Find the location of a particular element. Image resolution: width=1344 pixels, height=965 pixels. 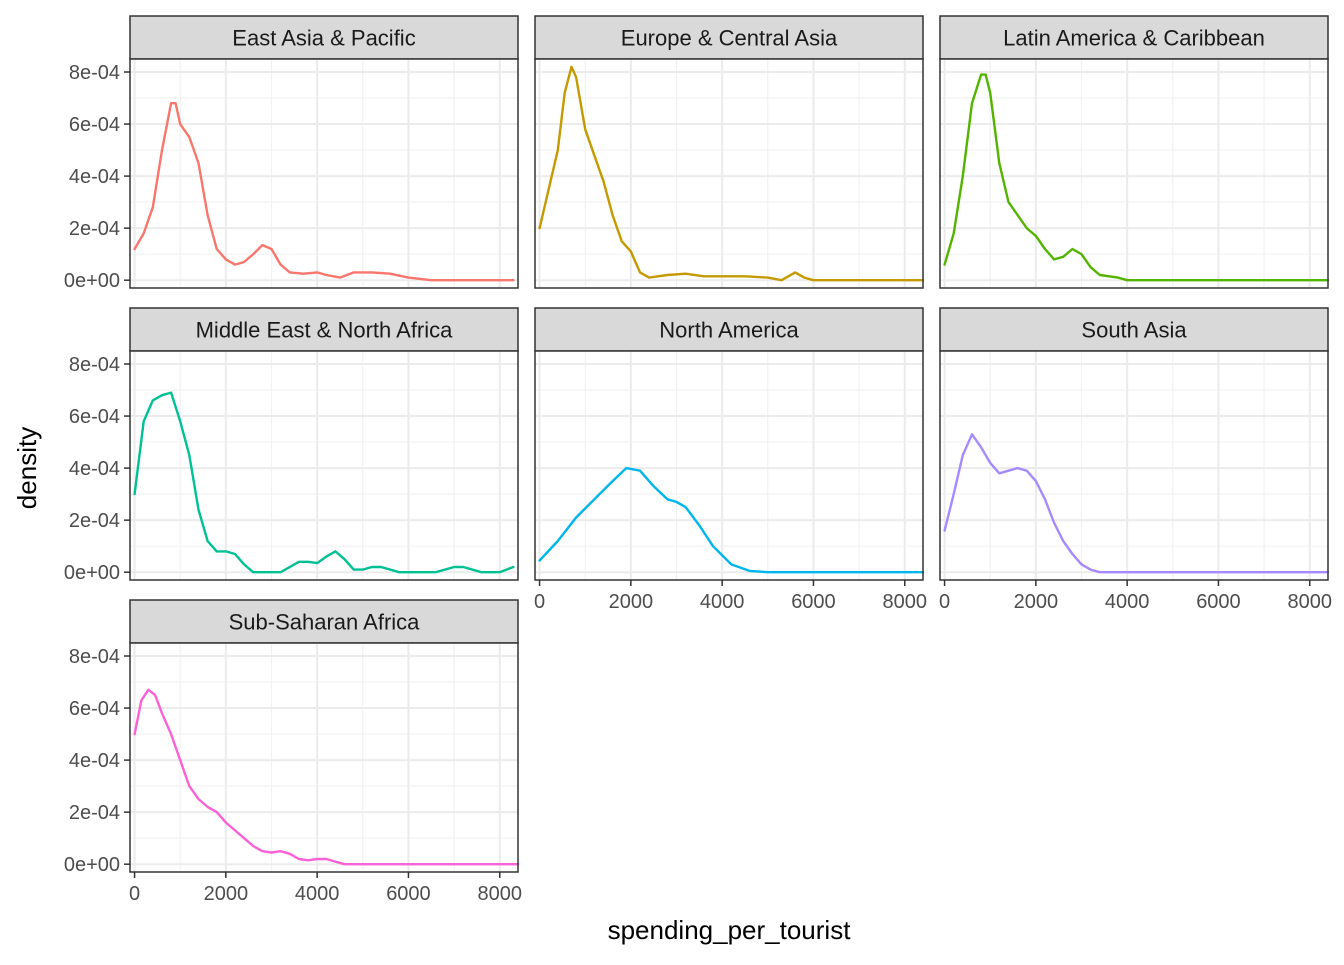

density-line-east-asia-and-pacific is located at coordinates (324, 192).